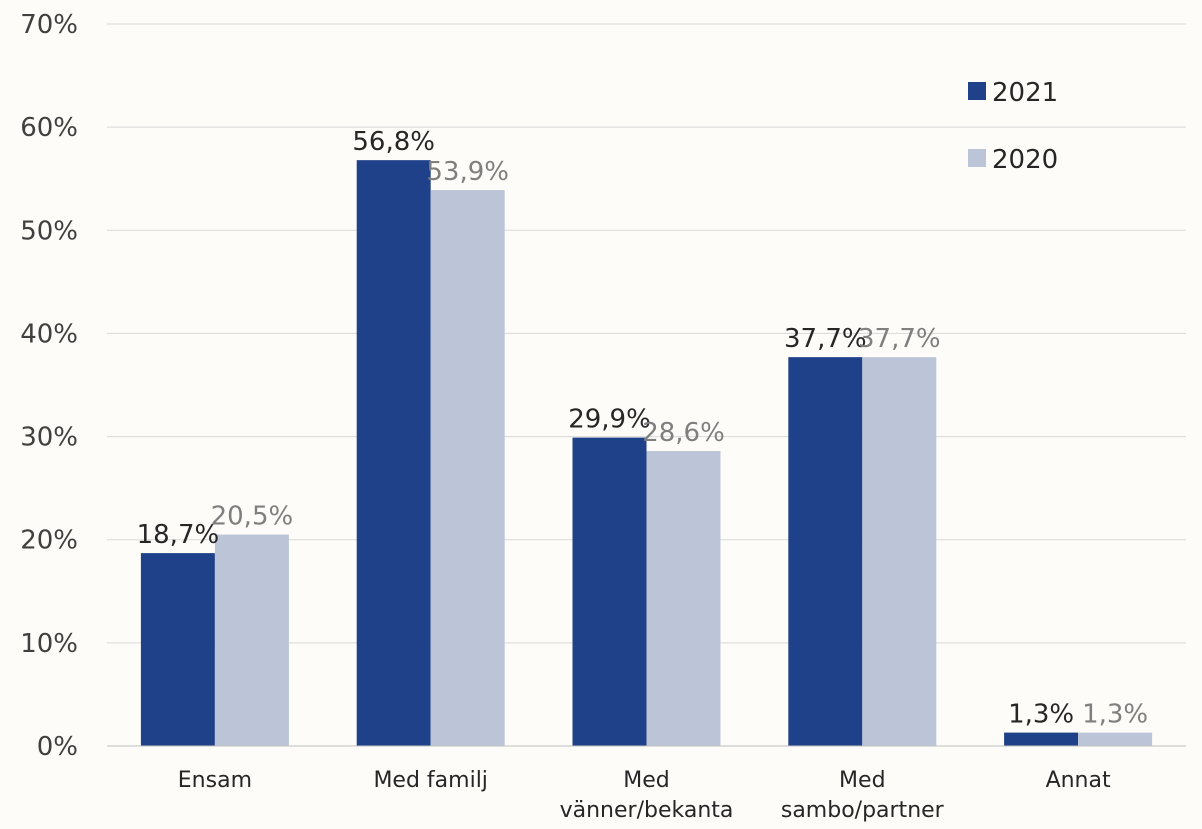 The height and width of the screenshot is (829, 1202). Describe the element at coordinates (393, 142) in the screenshot. I see `data-label-2021-1: 56,8%` at that location.